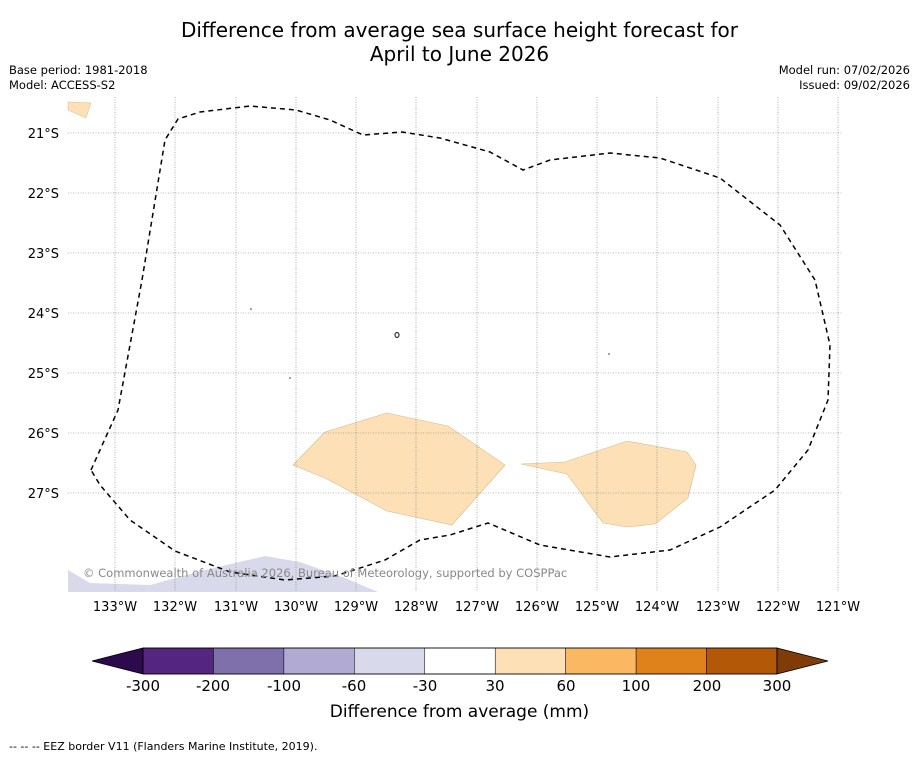  What do you see at coordinates (608, 484) in the screenshot?
I see `anomaly-patch-east` at bounding box center [608, 484].